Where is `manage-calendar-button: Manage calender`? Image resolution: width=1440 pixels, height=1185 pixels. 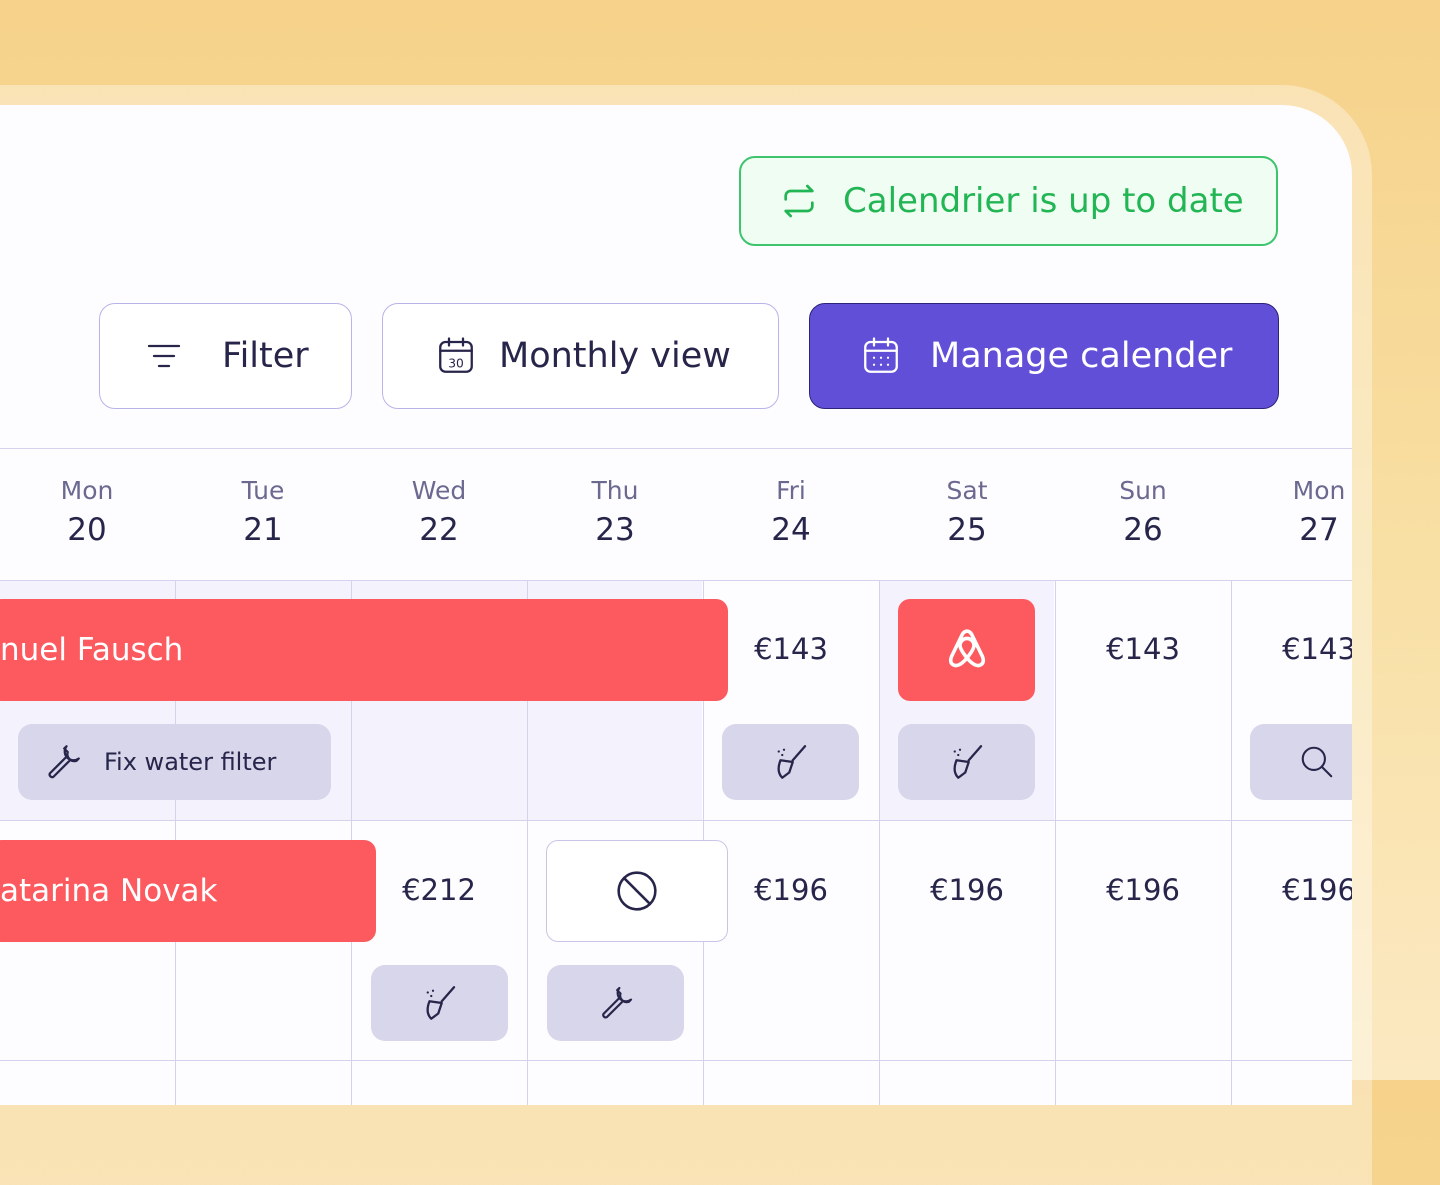
manage-calendar-button: Manage calender is located at coordinates (1044, 356).